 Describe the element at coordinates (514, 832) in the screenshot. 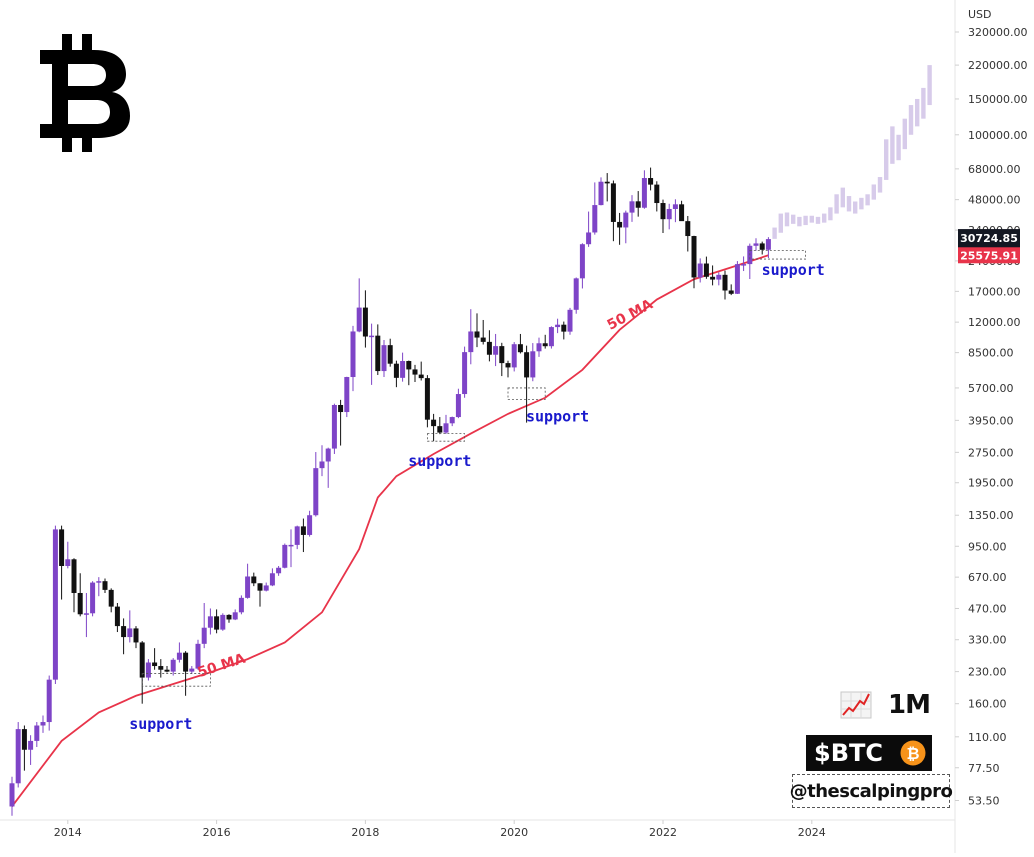

I see `x-tick-label: 2020` at that location.